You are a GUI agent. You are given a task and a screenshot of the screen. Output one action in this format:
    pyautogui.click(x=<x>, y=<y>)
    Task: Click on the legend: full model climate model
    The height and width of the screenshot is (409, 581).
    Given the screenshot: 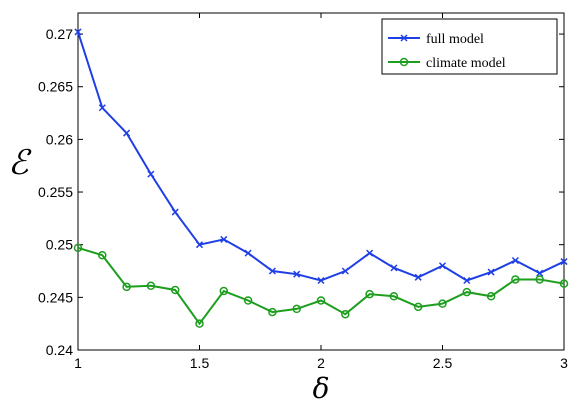 What is the action you would take?
    pyautogui.click(x=469, y=46)
    